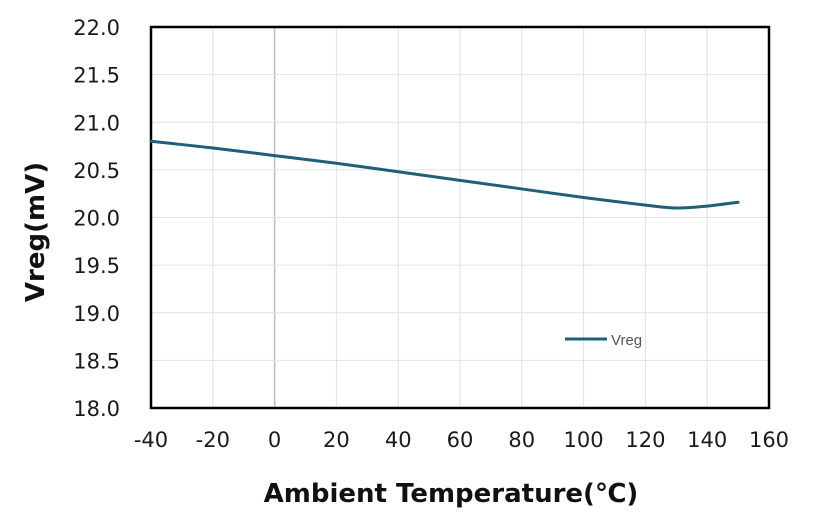 The image size is (820, 523). I want to click on x-tick-label: 20, so click(336, 440).